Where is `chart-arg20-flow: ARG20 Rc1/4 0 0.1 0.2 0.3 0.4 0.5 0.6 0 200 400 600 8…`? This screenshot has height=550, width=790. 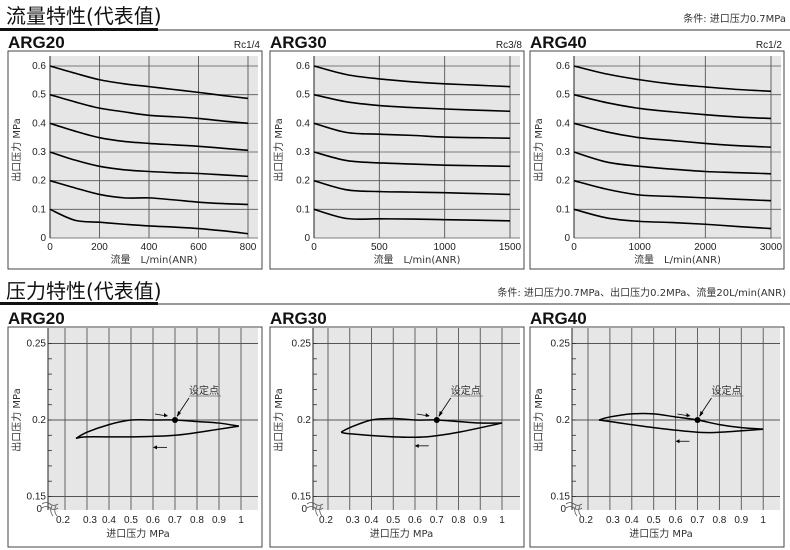 chart-arg20-flow: ARG20 Rc1/4 0 0.1 0.2 0.3 0.4 0.5 0.6 0 200 400 600 8… is located at coordinates (135, 151).